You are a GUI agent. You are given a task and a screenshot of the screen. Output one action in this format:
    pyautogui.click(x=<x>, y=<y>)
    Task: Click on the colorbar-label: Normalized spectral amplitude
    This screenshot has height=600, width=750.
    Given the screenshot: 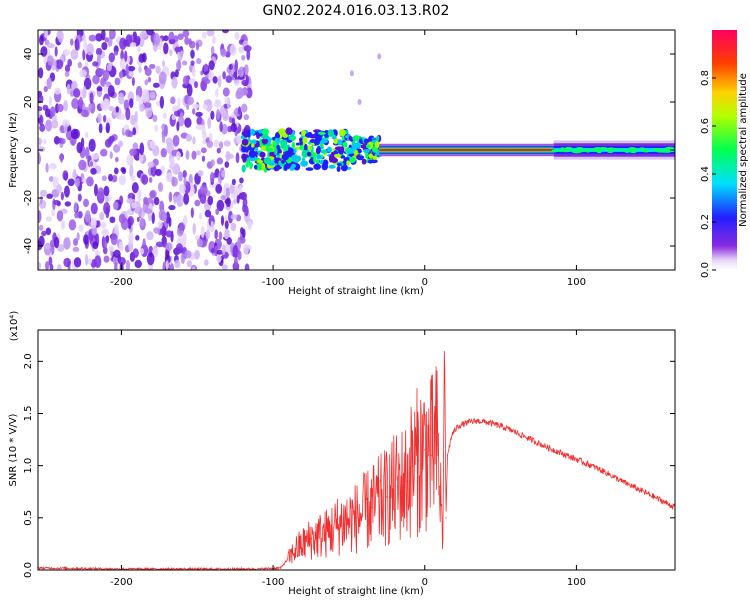 What is the action you would take?
    pyautogui.click(x=743, y=150)
    